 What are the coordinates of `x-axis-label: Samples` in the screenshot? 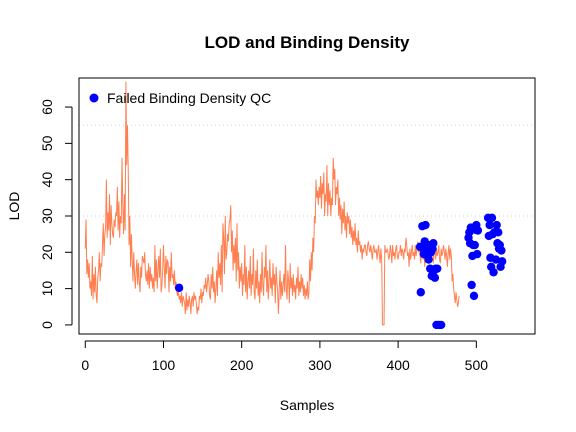 It's located at (307, 405).